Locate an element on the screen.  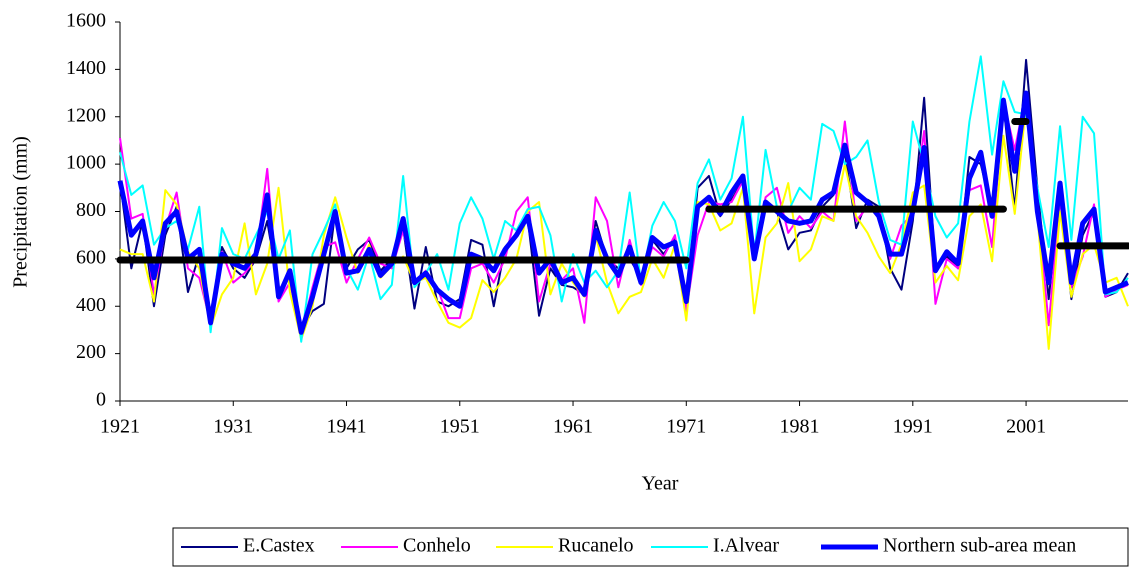
y-tick-label: 600 is located at coordinates (91, 257).